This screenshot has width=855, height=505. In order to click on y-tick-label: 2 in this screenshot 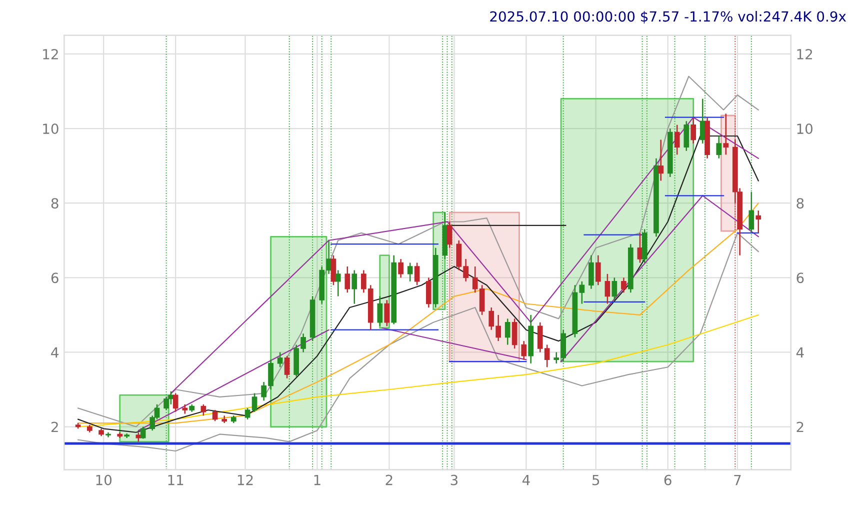, I will do `click(54, 427)`.